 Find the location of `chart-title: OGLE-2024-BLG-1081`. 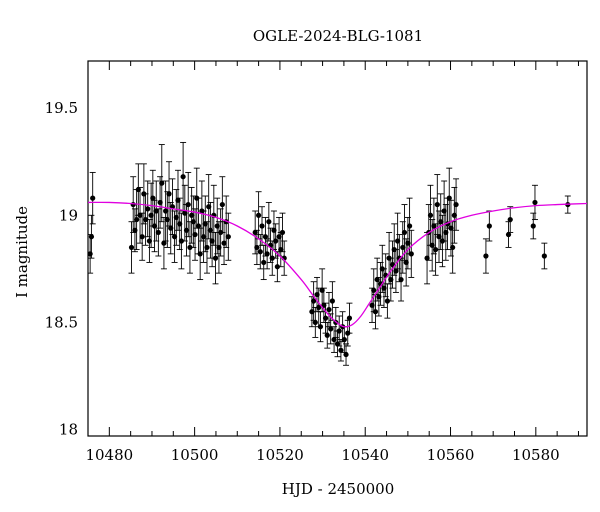

chart-title: OGLE-2024-BLG-1081 is located at coordinates (338, 36).